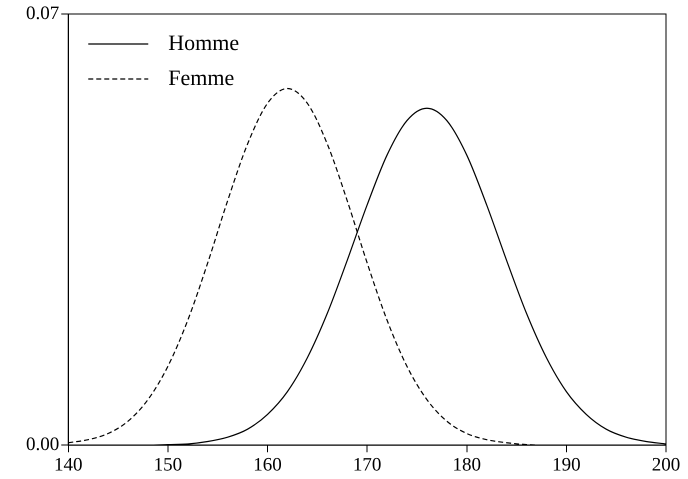 This screenshot has height=479, width=688. What do you see at coordinates (204, 42) in the screenshot?
I see `legend-label: Homme` at bounding box center [204, 42].